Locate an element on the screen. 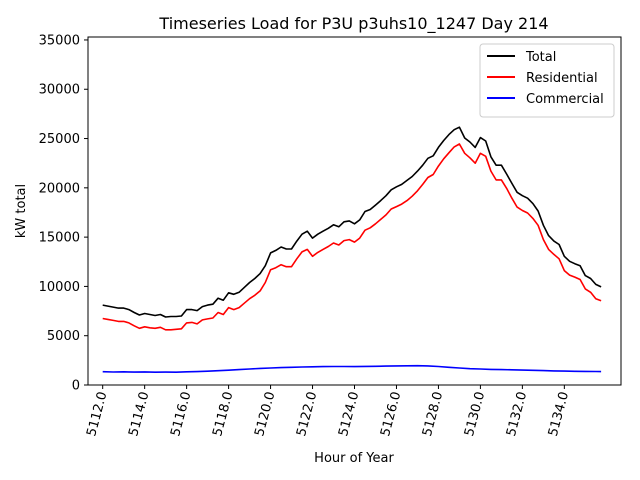  y-tick-label: 15000 is located at coordinates (59, 238).